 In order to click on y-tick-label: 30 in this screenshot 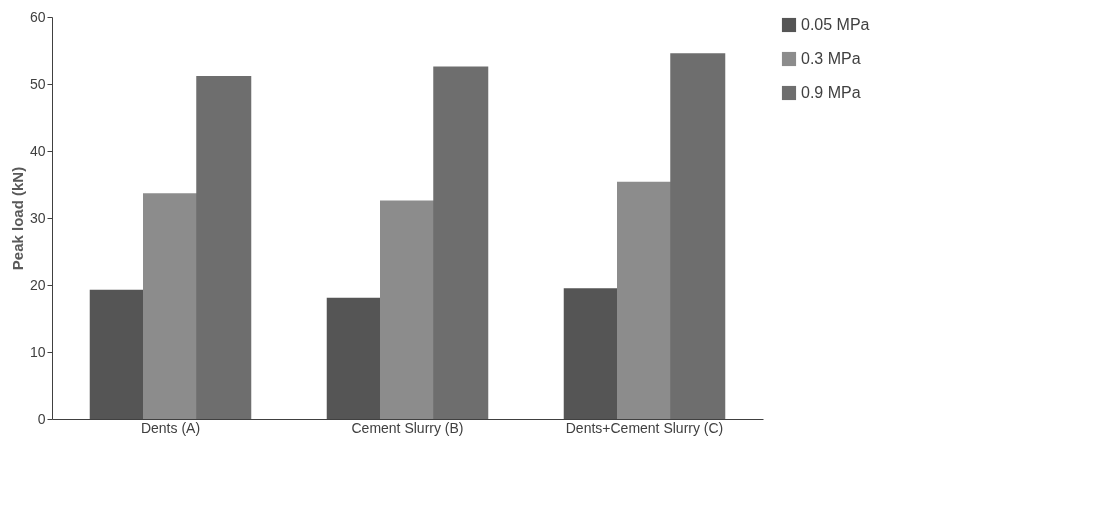, I will do `click(37, 217)`.